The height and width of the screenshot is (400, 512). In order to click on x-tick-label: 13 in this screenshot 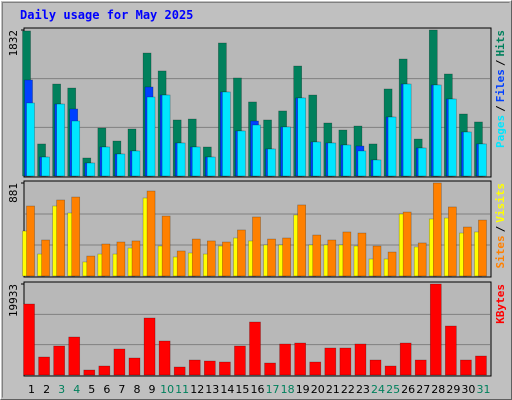, I will do `click(212, 389)`.